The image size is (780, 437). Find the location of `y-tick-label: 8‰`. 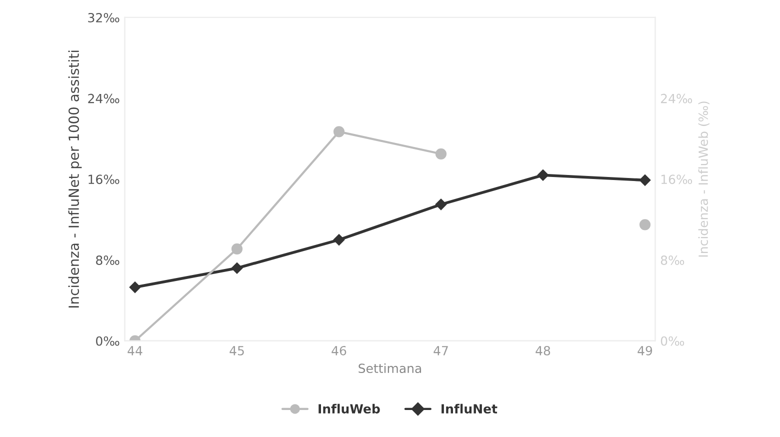

y-tick-label: 8‰ is located at coordinates (108, 260).